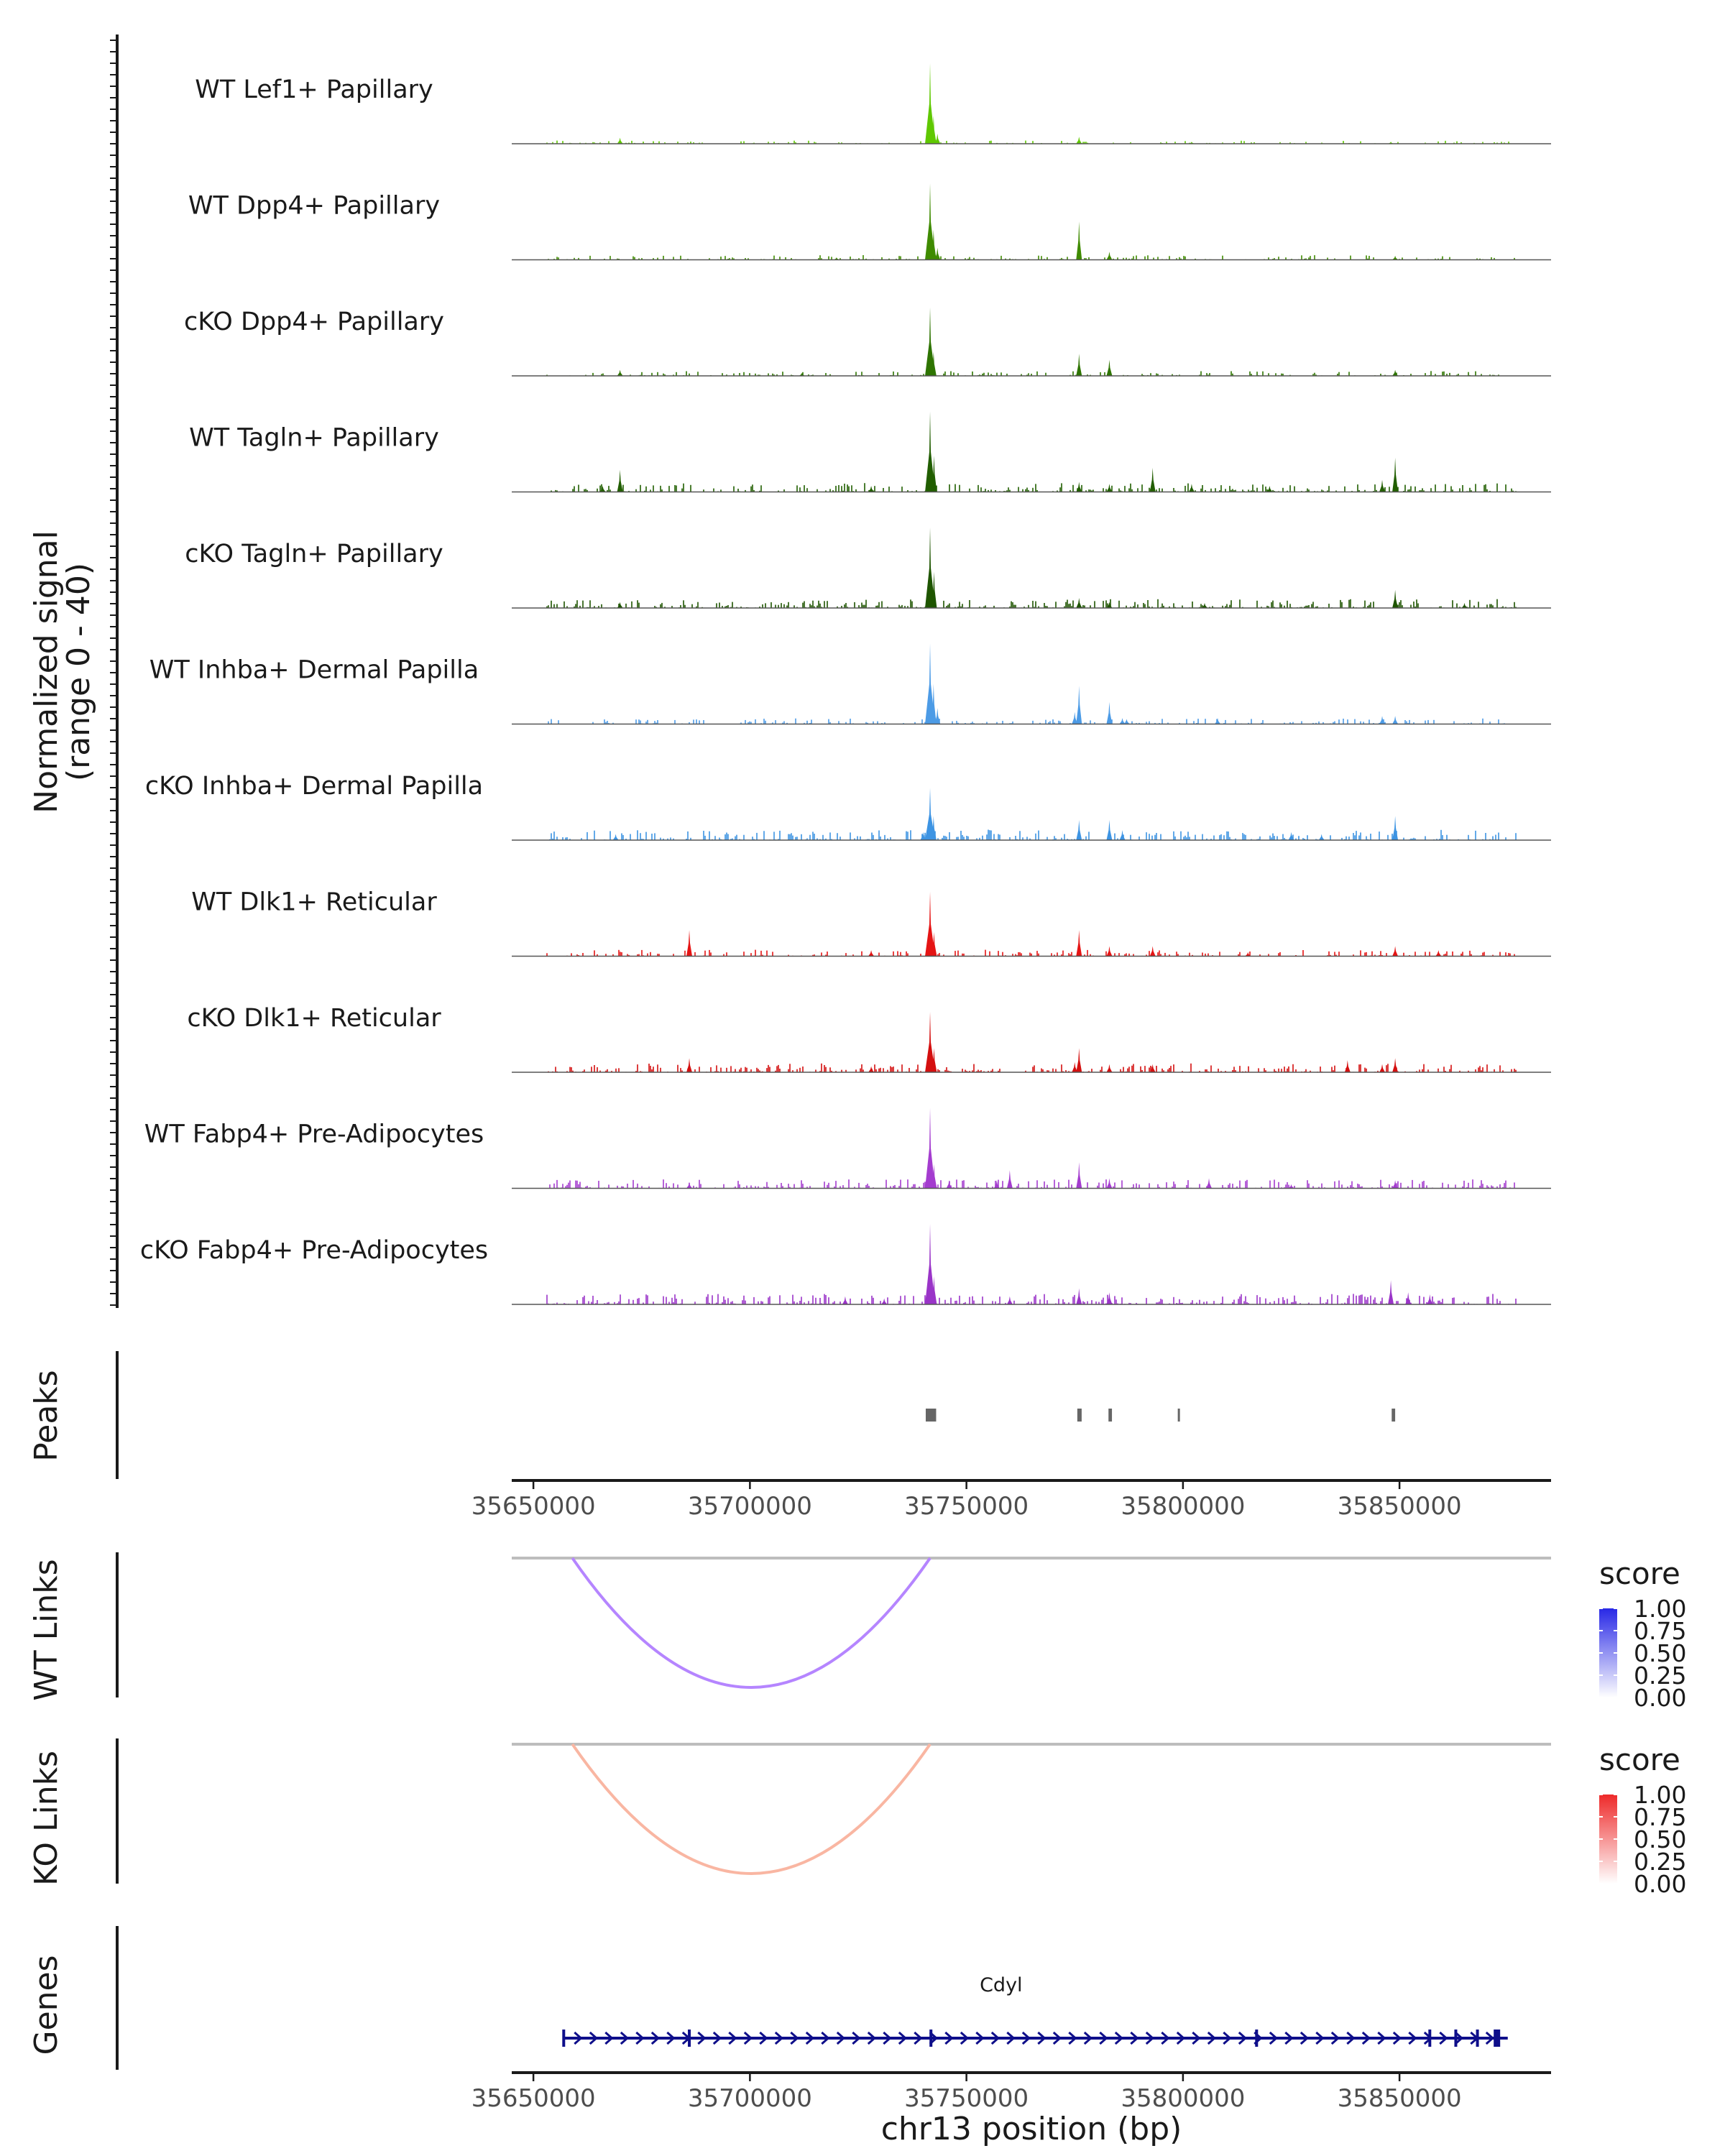 The image size is (1725, 2156). I want to click on legend-tick-label: 0.75, so click(1660, 1817).